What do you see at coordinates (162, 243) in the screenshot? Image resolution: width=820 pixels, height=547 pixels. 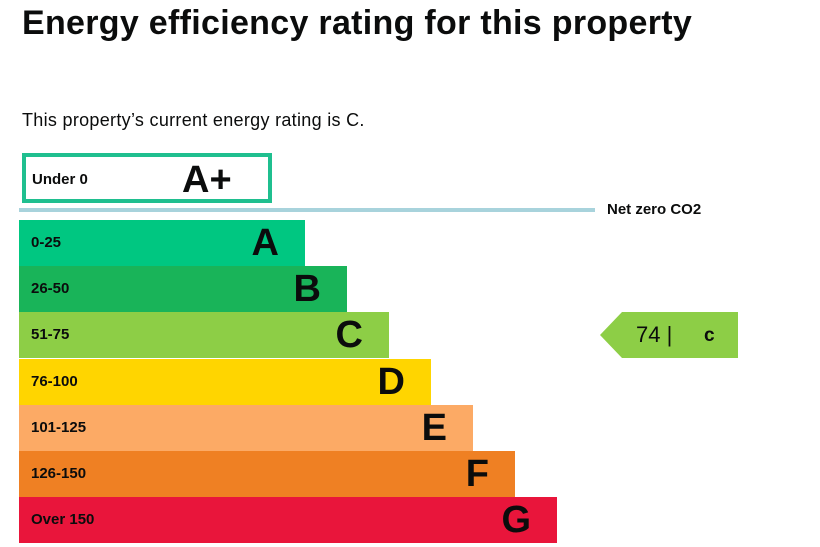 I see `band-a: 0-25 A` at bounding box center [162, 243].